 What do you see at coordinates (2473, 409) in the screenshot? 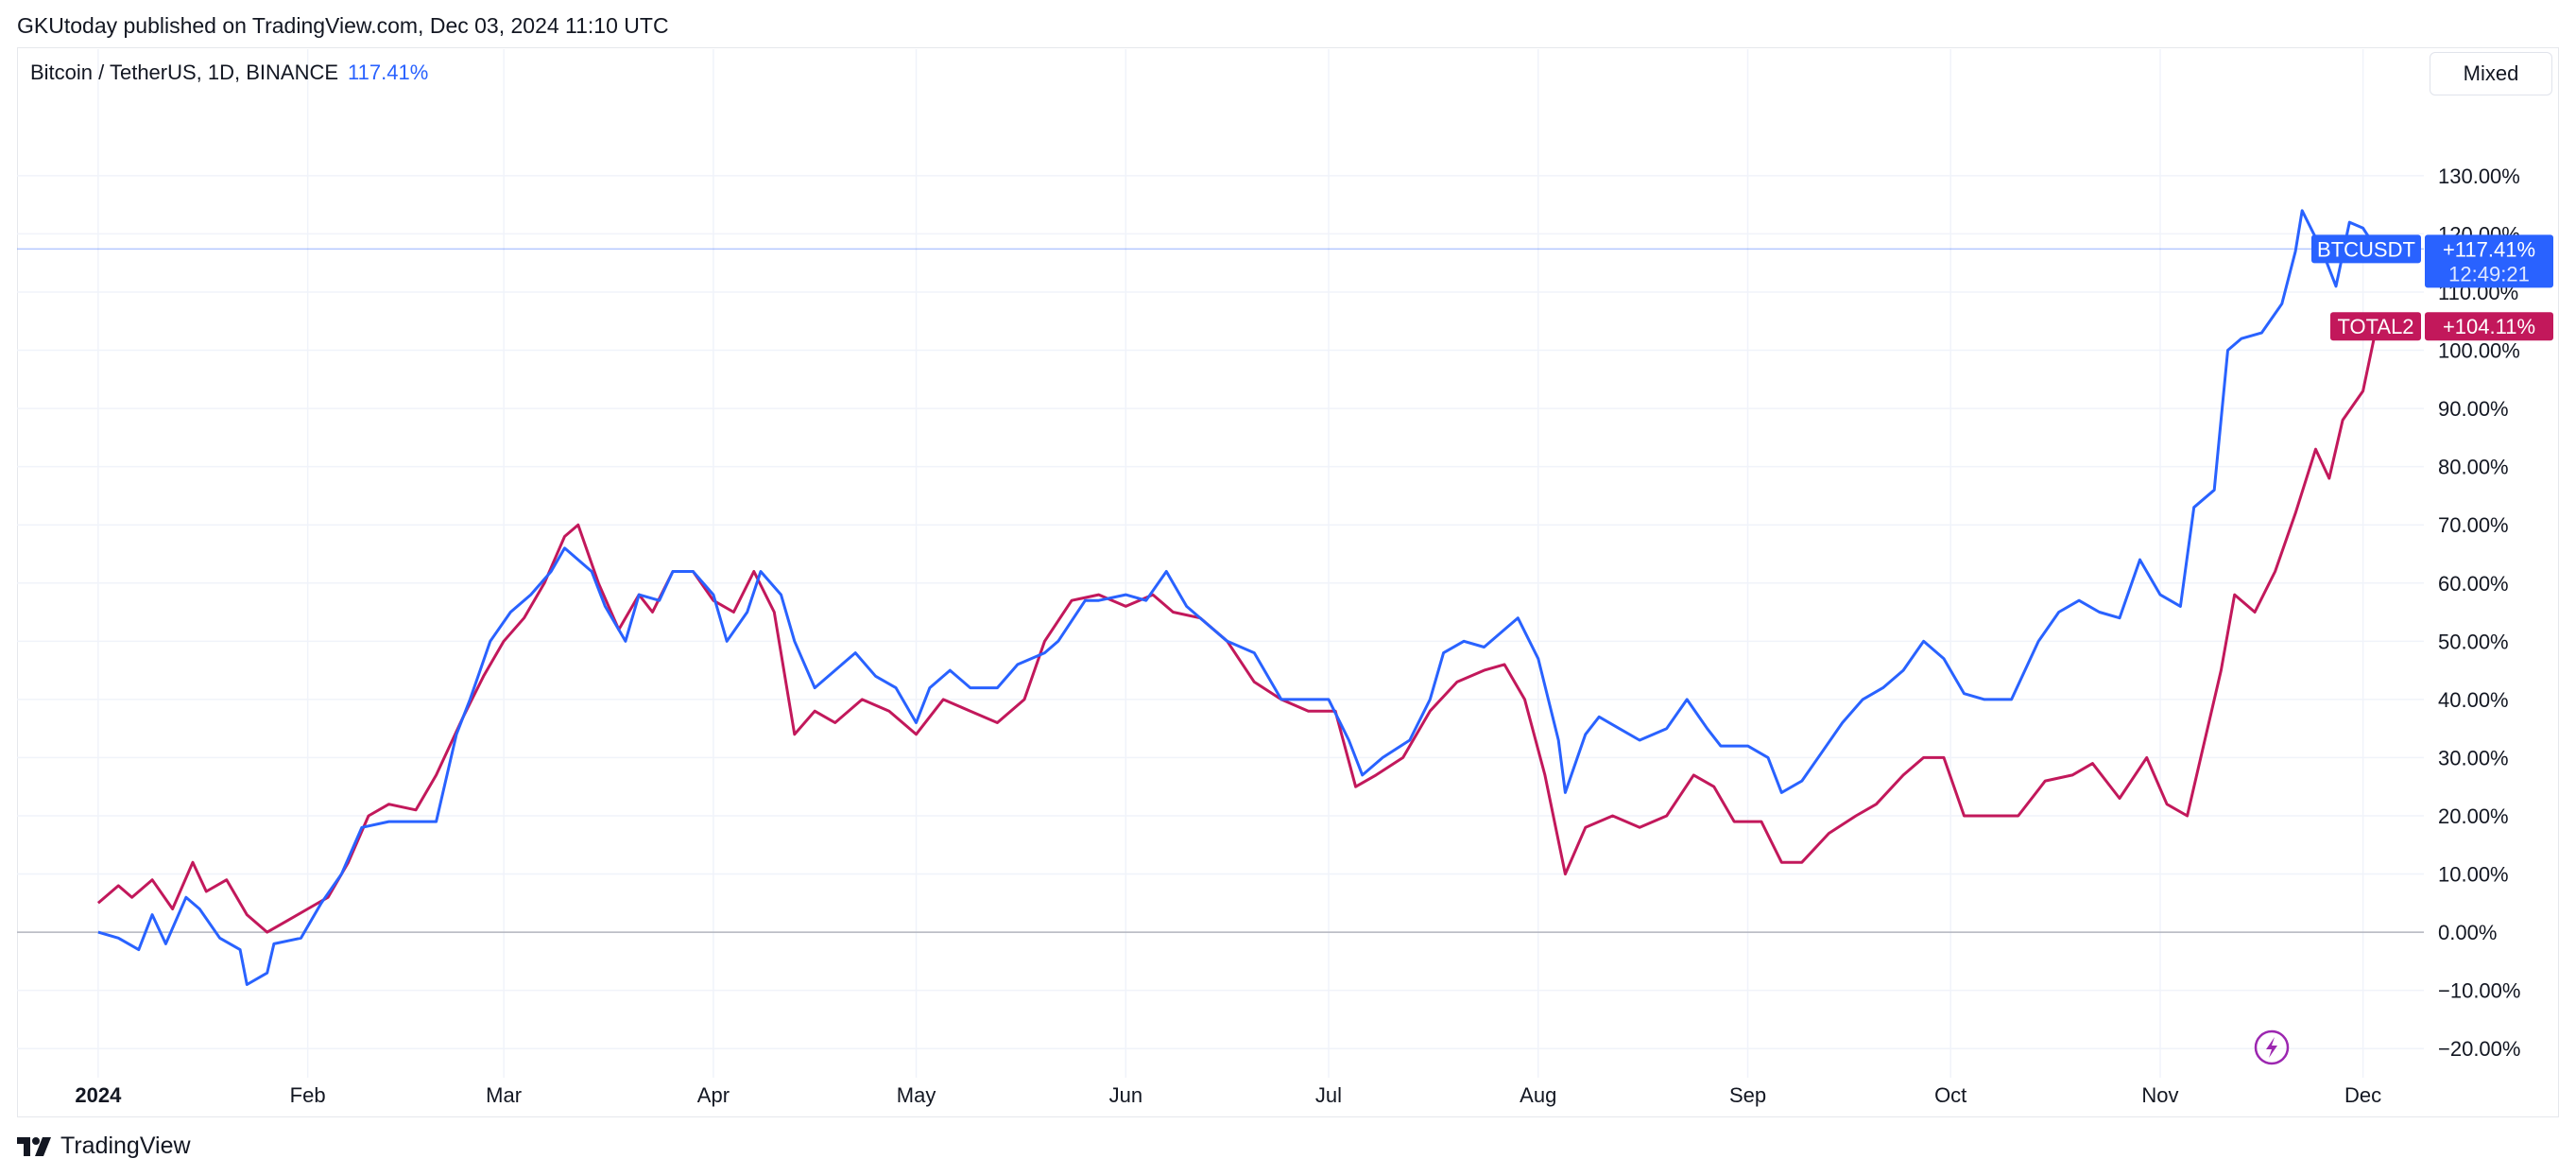
I see `y-tick-label: 90.00%` at bounding box center [2473, 409].